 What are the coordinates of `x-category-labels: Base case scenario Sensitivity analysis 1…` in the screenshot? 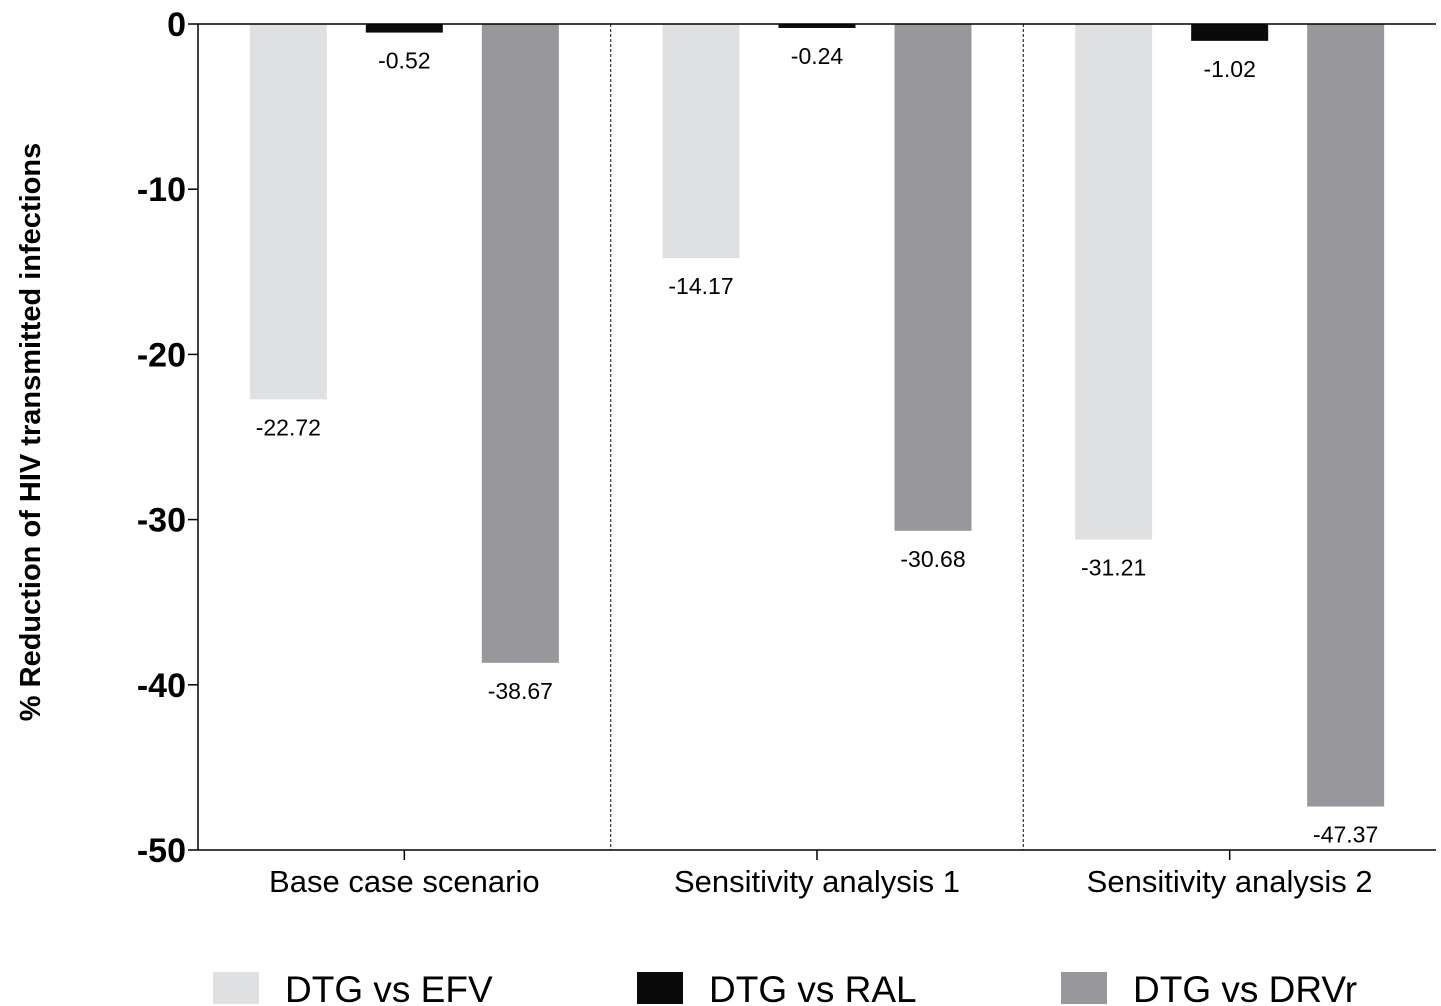 It's located at (821, 881).